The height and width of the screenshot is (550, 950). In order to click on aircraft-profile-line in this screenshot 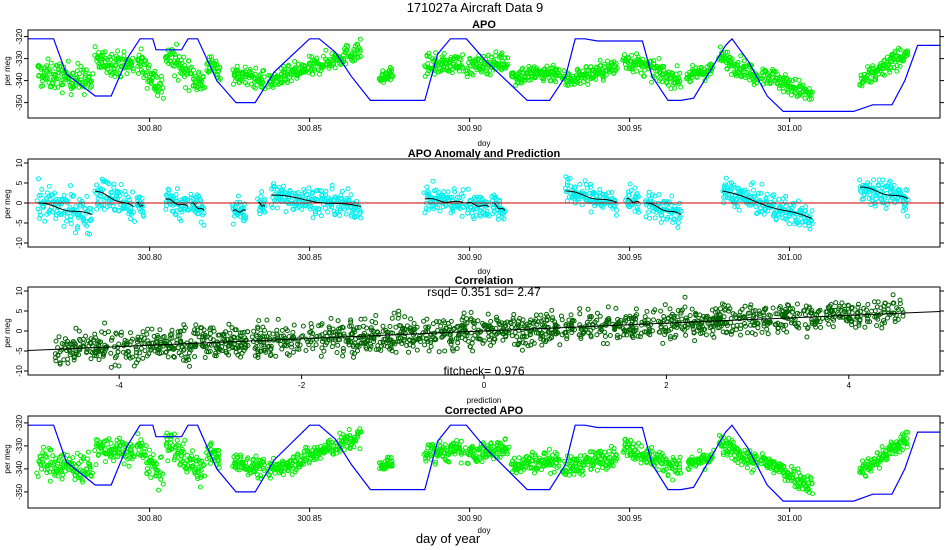, I will do `click(484, 75)`.